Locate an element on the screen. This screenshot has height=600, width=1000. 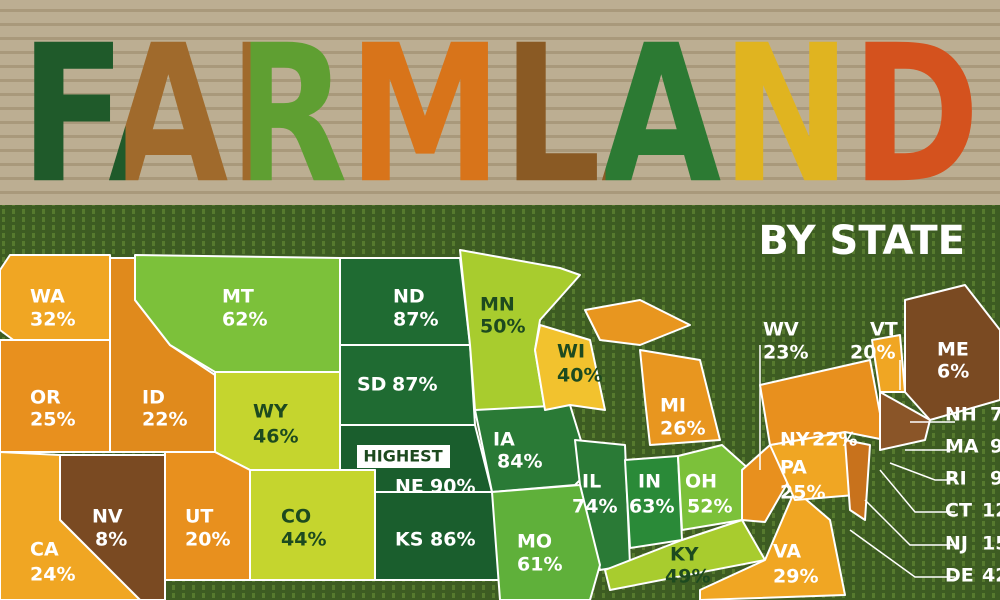
state-share: 24% is located at coordinates (52, 575).